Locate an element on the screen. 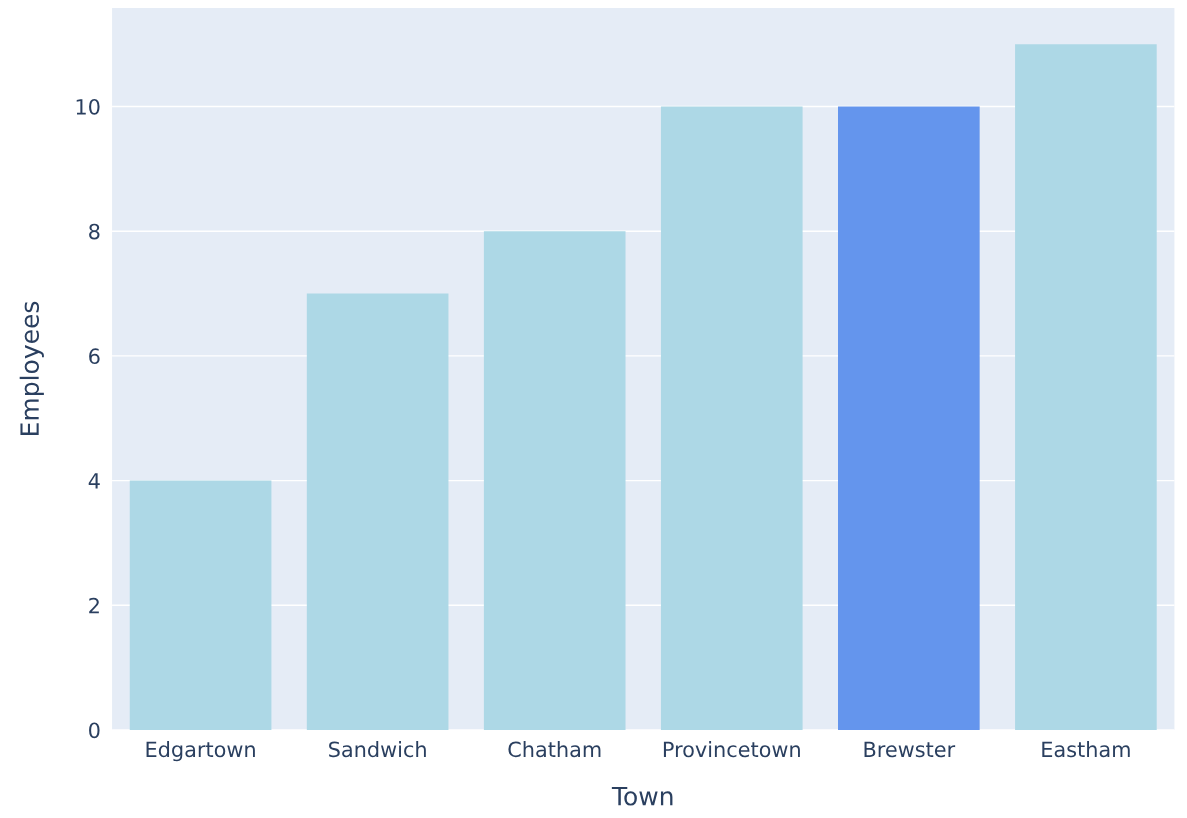 This screenshot has width=1187, height=818. x-tick-label: Chatham is located at coordinates (554, 749).